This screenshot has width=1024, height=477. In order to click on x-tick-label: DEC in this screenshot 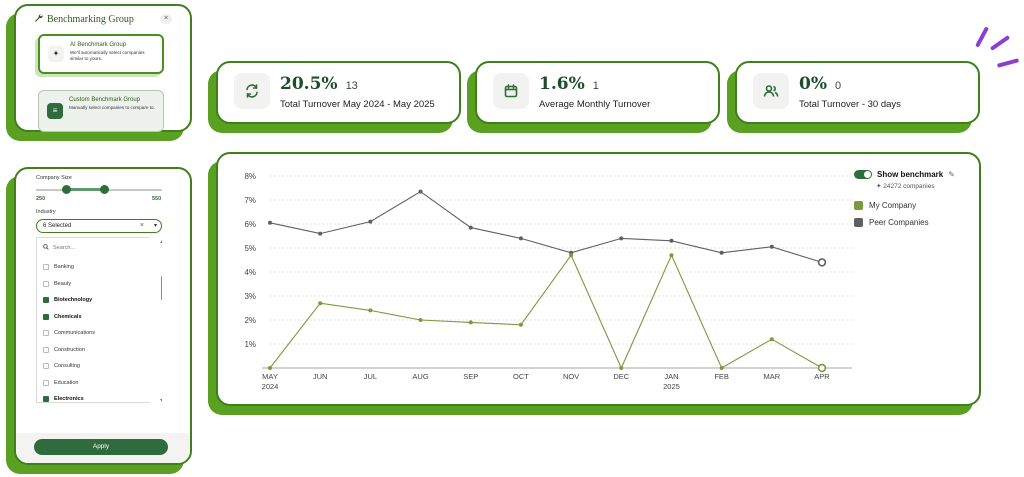, I will do `click(621, 376)`.